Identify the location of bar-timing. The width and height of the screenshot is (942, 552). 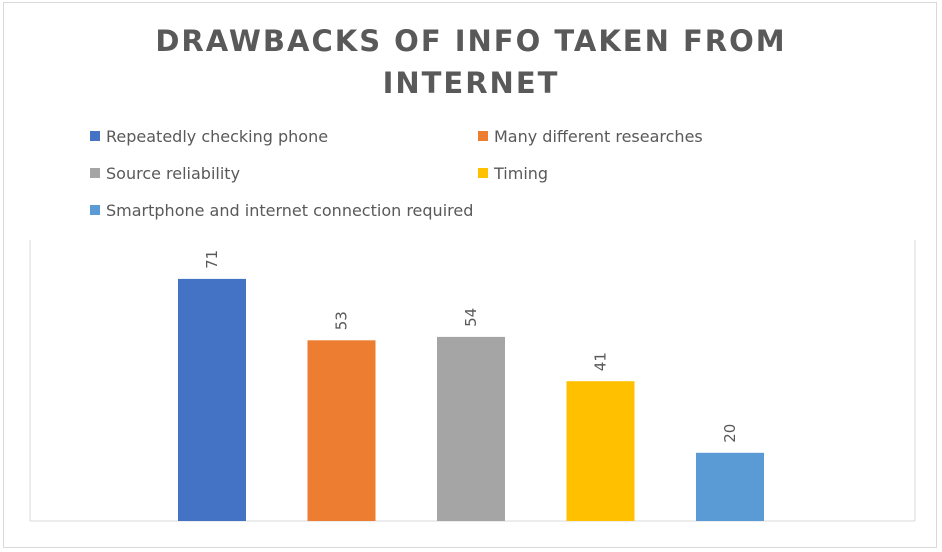
(600, 451).